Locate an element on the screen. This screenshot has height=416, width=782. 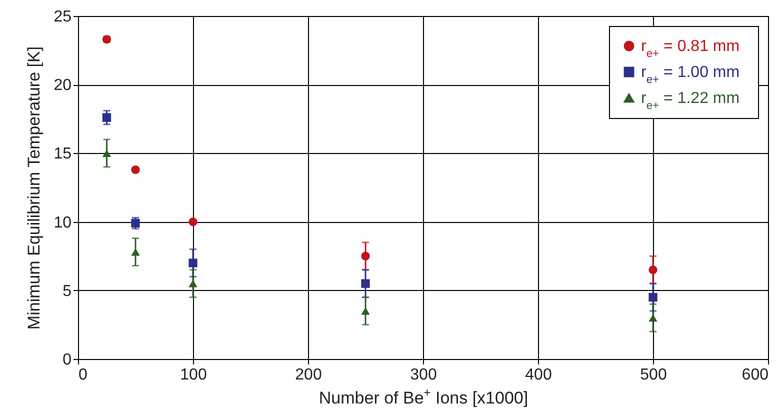
x-tick-label: 200 is located at coordinates (308, 375).